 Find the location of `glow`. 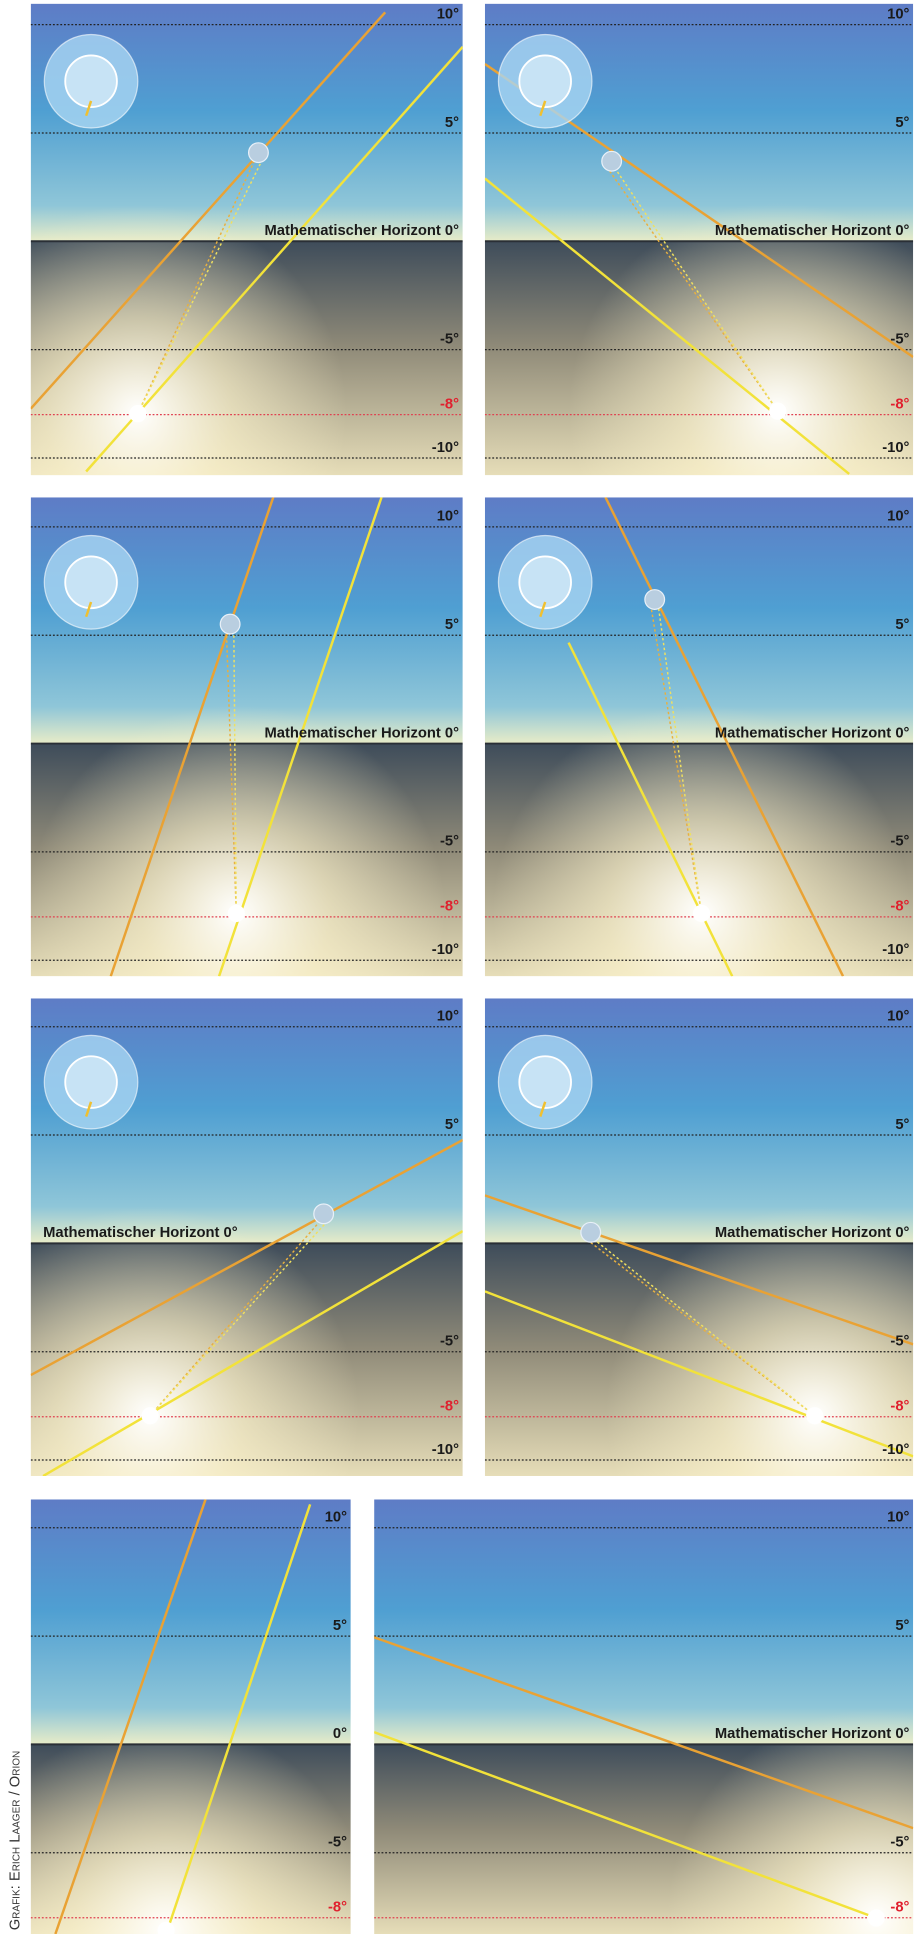

glow is located at coordinates (644, 1716).